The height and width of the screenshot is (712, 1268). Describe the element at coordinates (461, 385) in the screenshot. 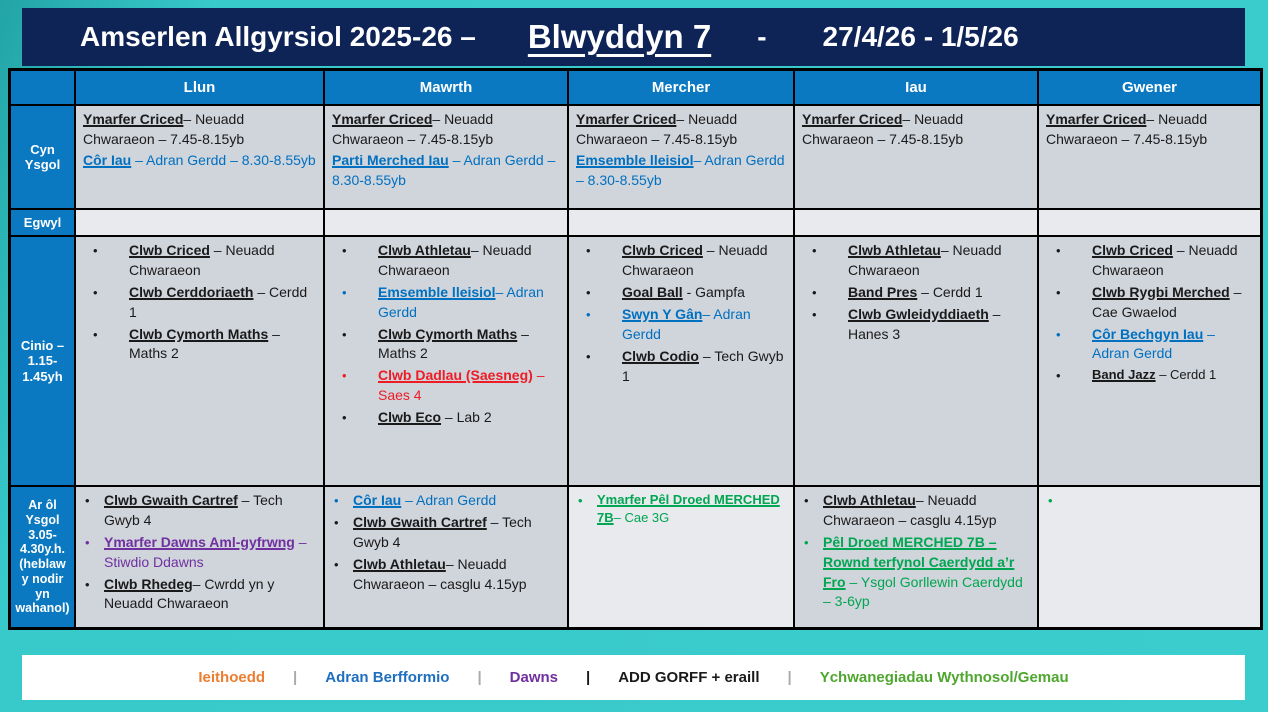

I see `activity-detail: – Saes 4` at that location.